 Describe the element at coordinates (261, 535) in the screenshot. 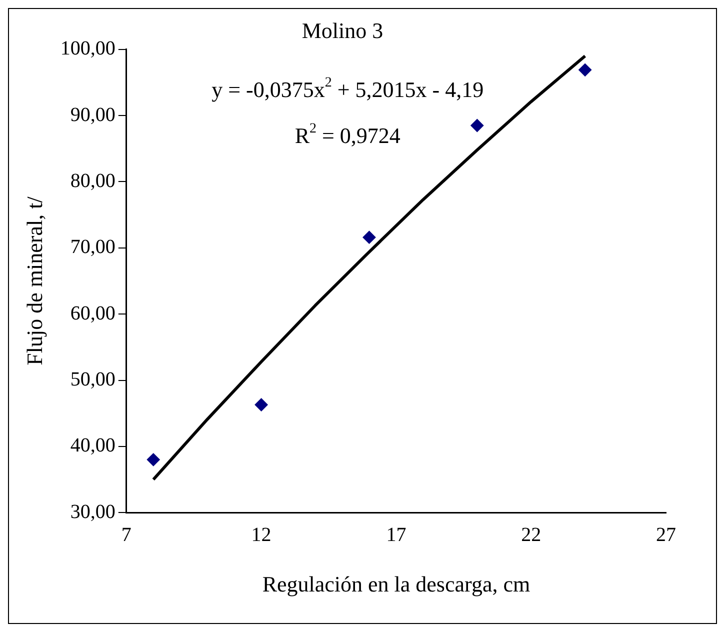

I see `x-tick-label: 12` at that location.